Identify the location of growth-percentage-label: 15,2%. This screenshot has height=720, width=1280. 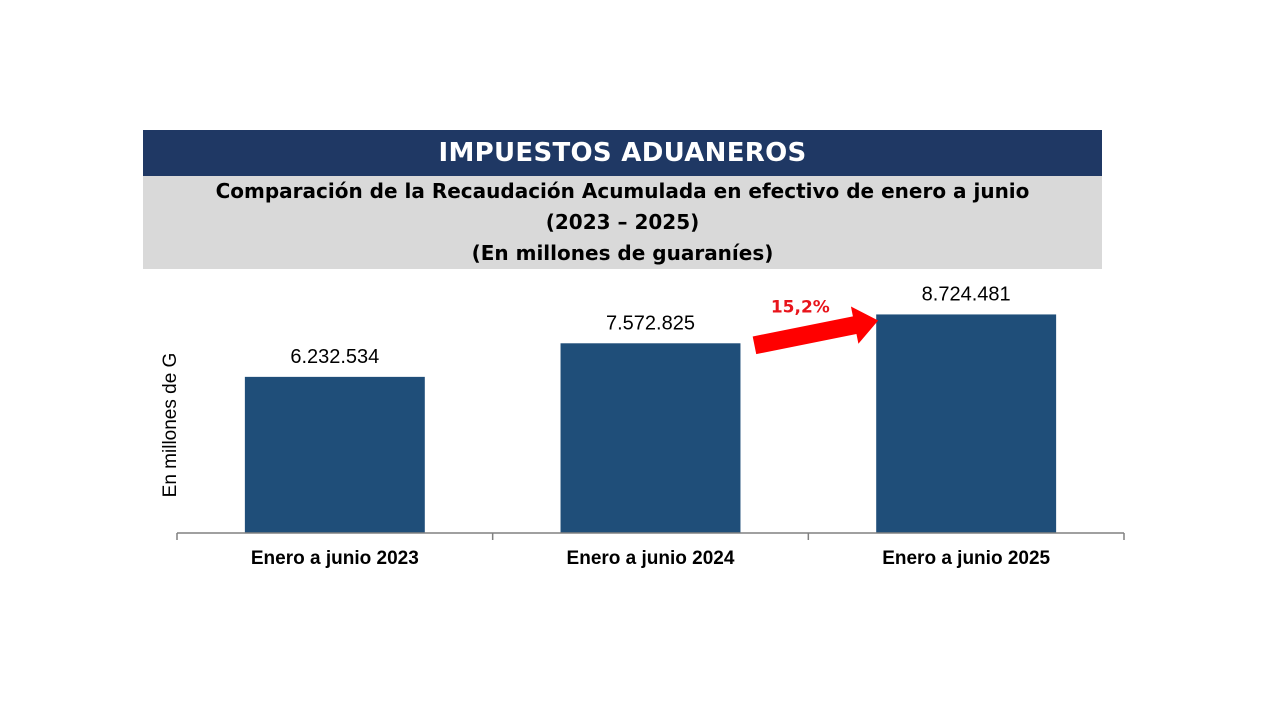
(800, 307).